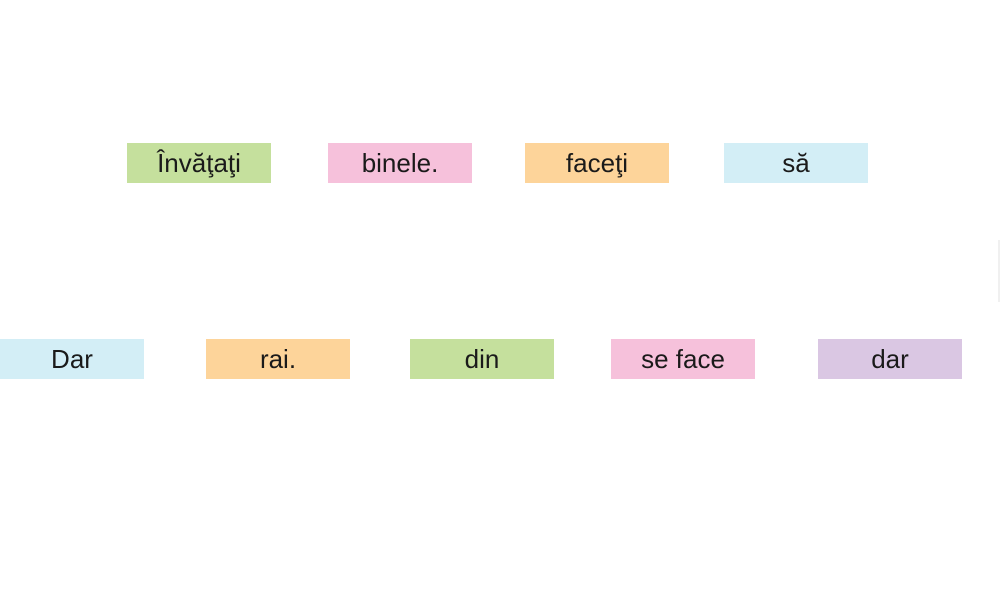  Describe the element at coordinates (890, 359) in the screenshot. I see `word-card-dar: dar` at that location.